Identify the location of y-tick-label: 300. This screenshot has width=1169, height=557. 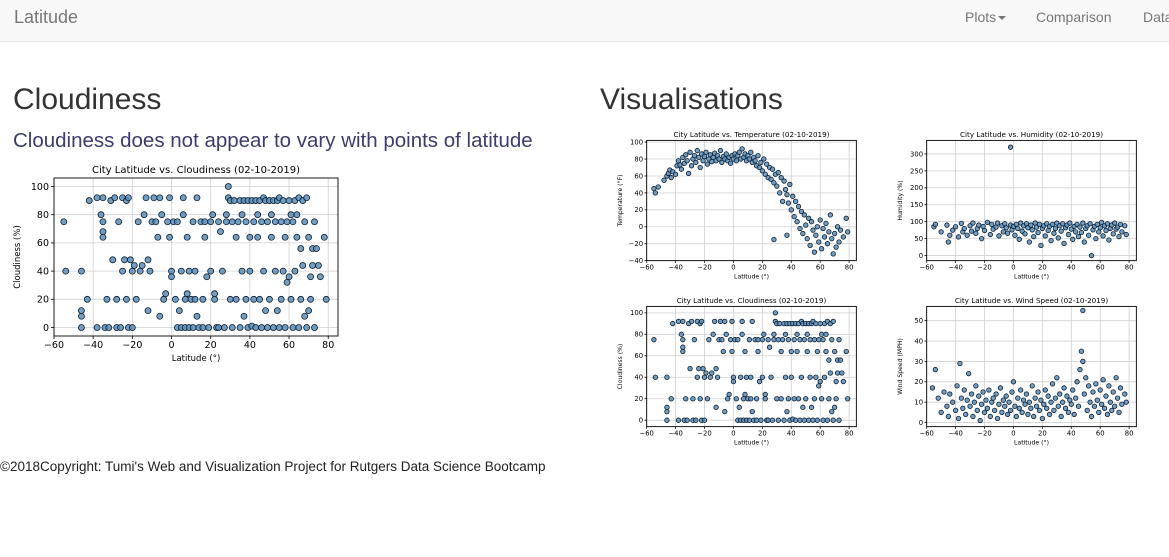
(916, 154).